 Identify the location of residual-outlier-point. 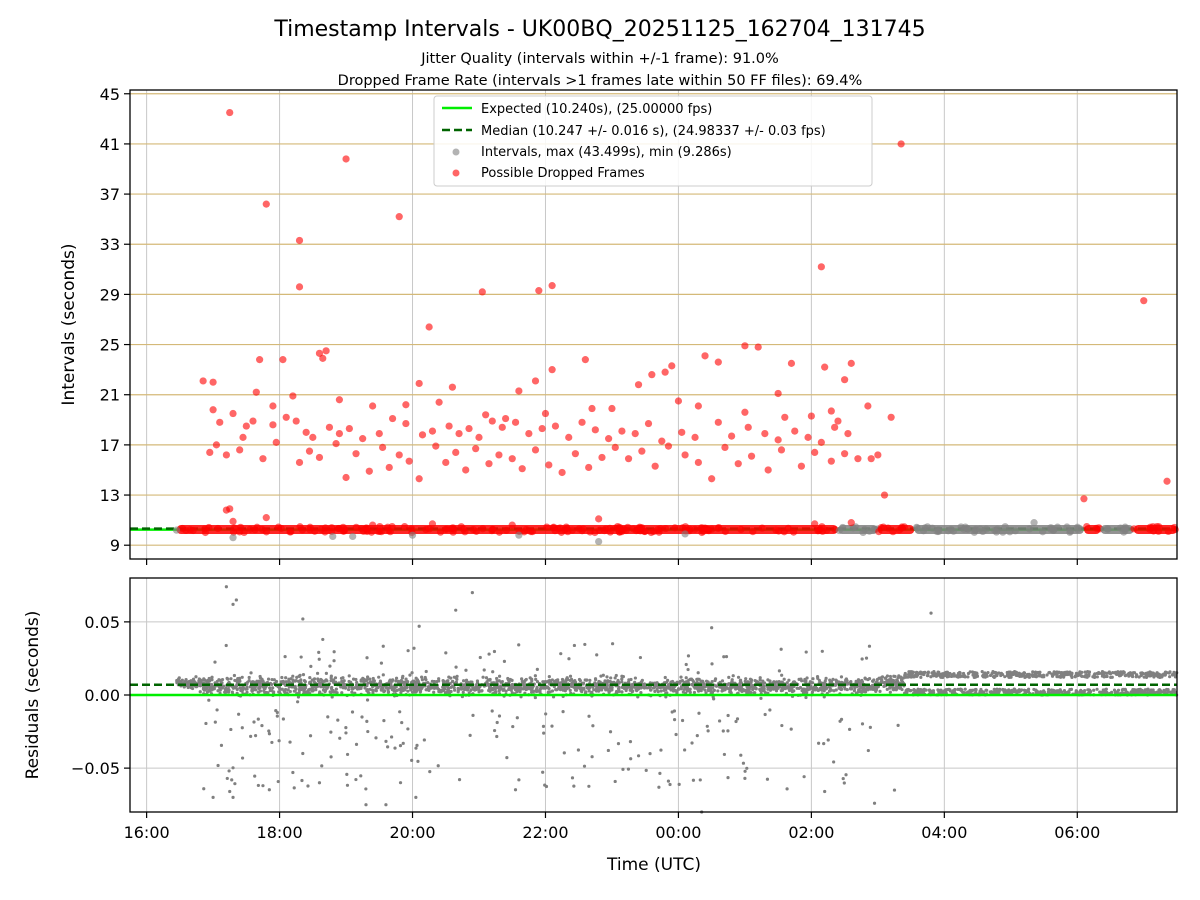
(472, 593).